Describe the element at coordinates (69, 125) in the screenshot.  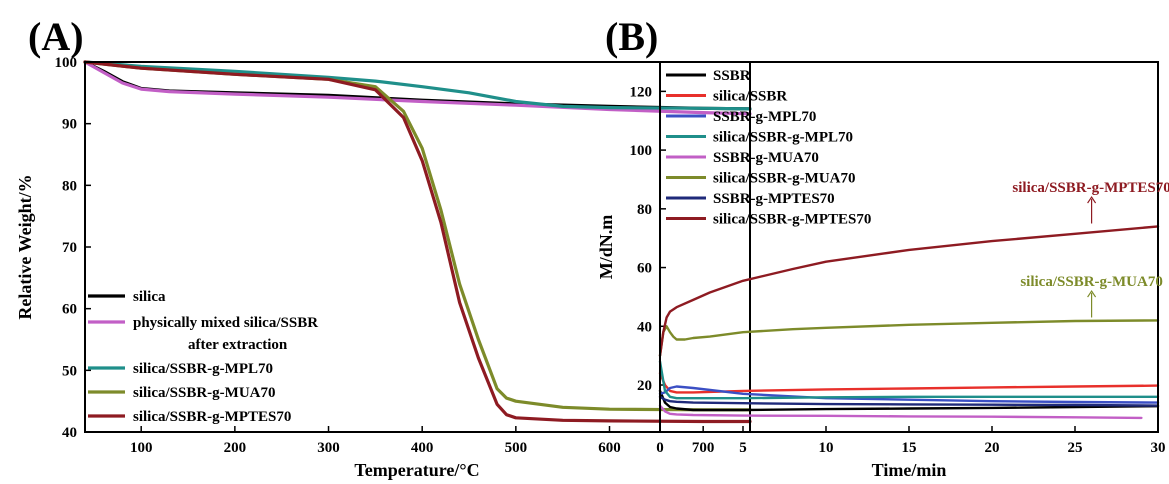
I see `y-tick-label: 90` at that location.